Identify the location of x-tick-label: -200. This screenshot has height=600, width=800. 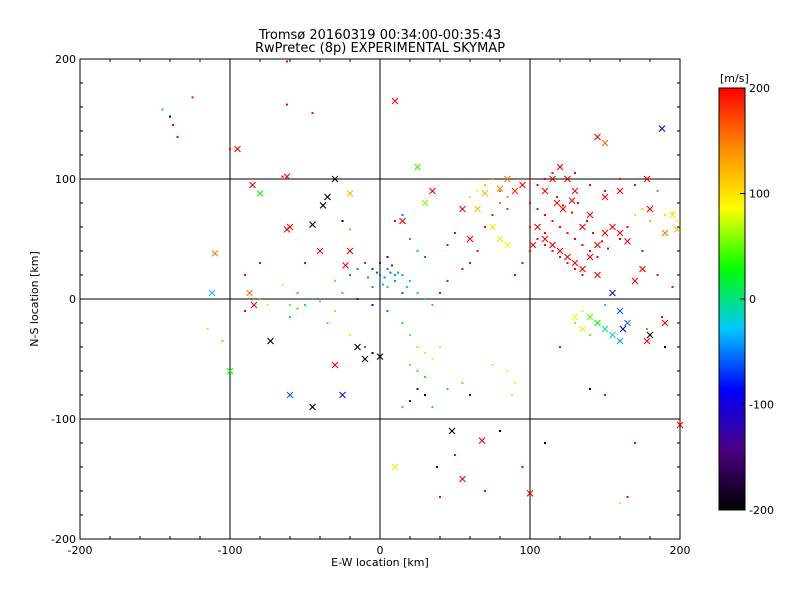
(80, 550).